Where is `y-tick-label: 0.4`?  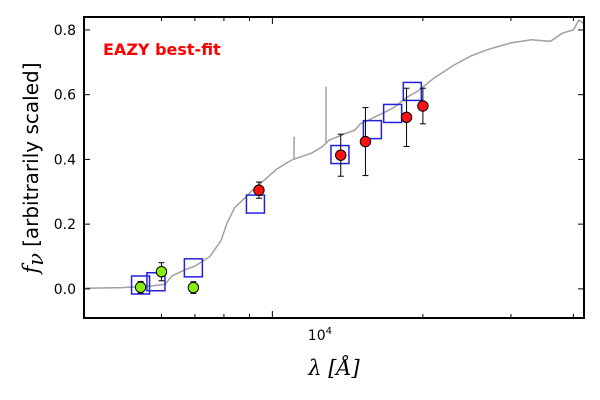 y-tick-label: 0.4 is located at coordinates (65, 160).